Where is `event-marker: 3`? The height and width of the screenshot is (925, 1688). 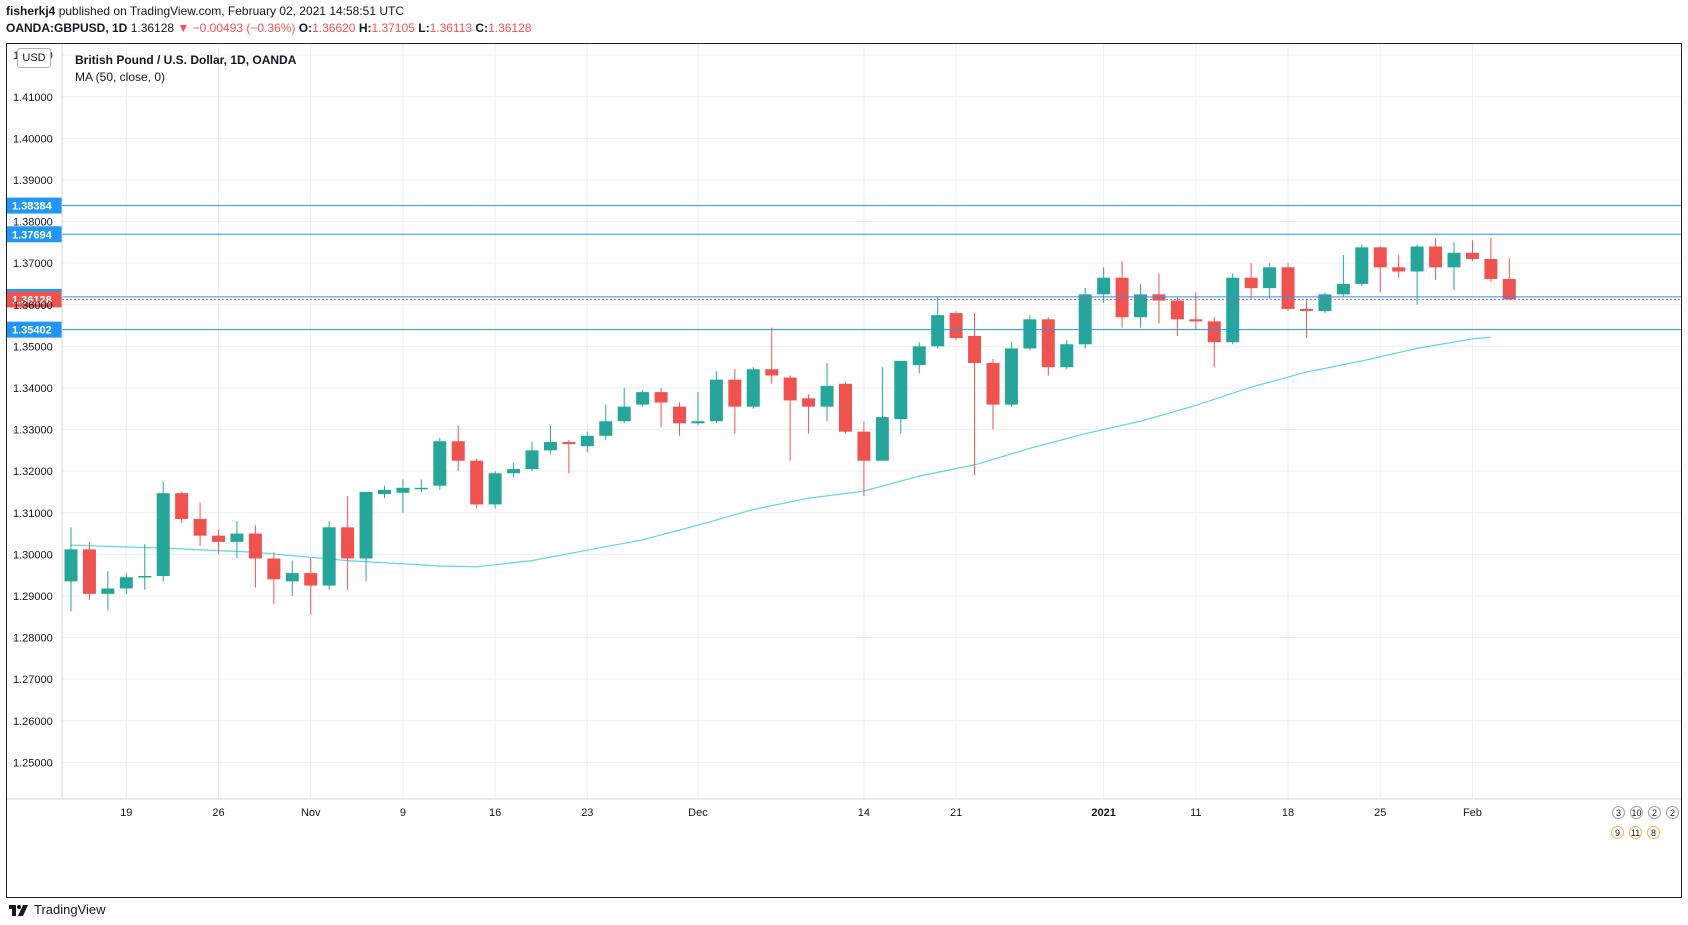
event-marker: 3 is located at coordinates (1618, 812).